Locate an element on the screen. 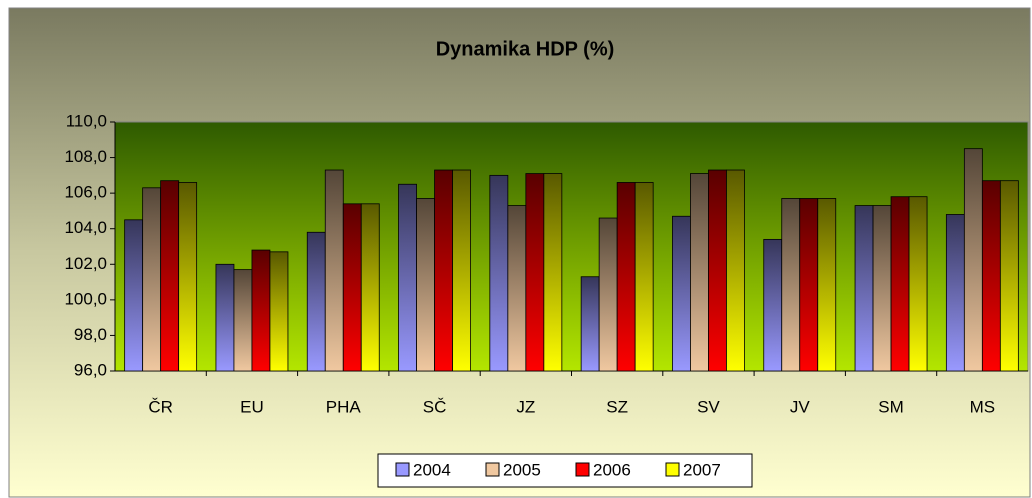 The height and width of the screenshot is (498, 1032). y-tick-label: 106,0 is located at coordinates (85, 192).